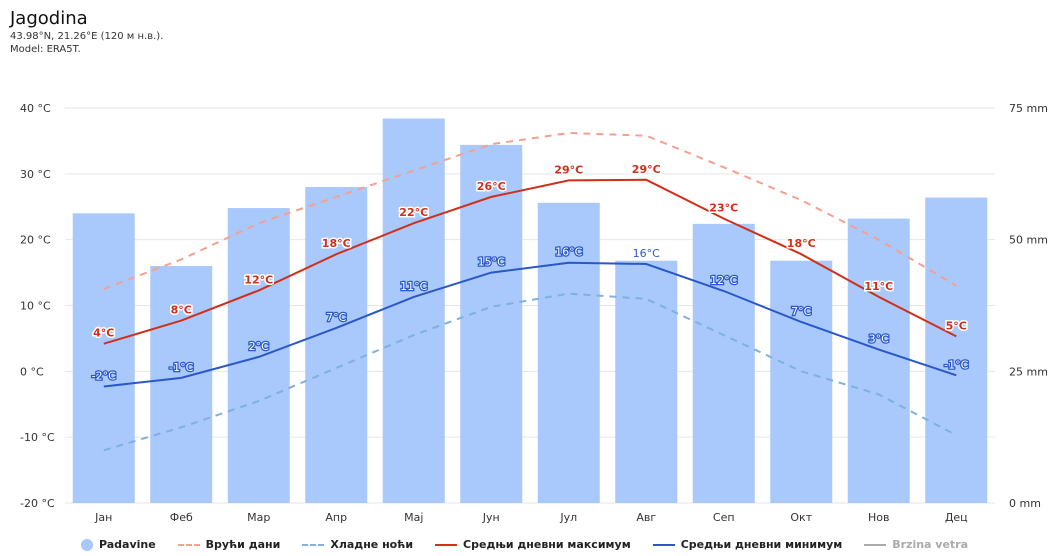 The image size is (1049, 556). What do you see at coordinates (103, 517) in the screenshot?
I see `x-tick-label: Јан` at bounding box center [103, 517].